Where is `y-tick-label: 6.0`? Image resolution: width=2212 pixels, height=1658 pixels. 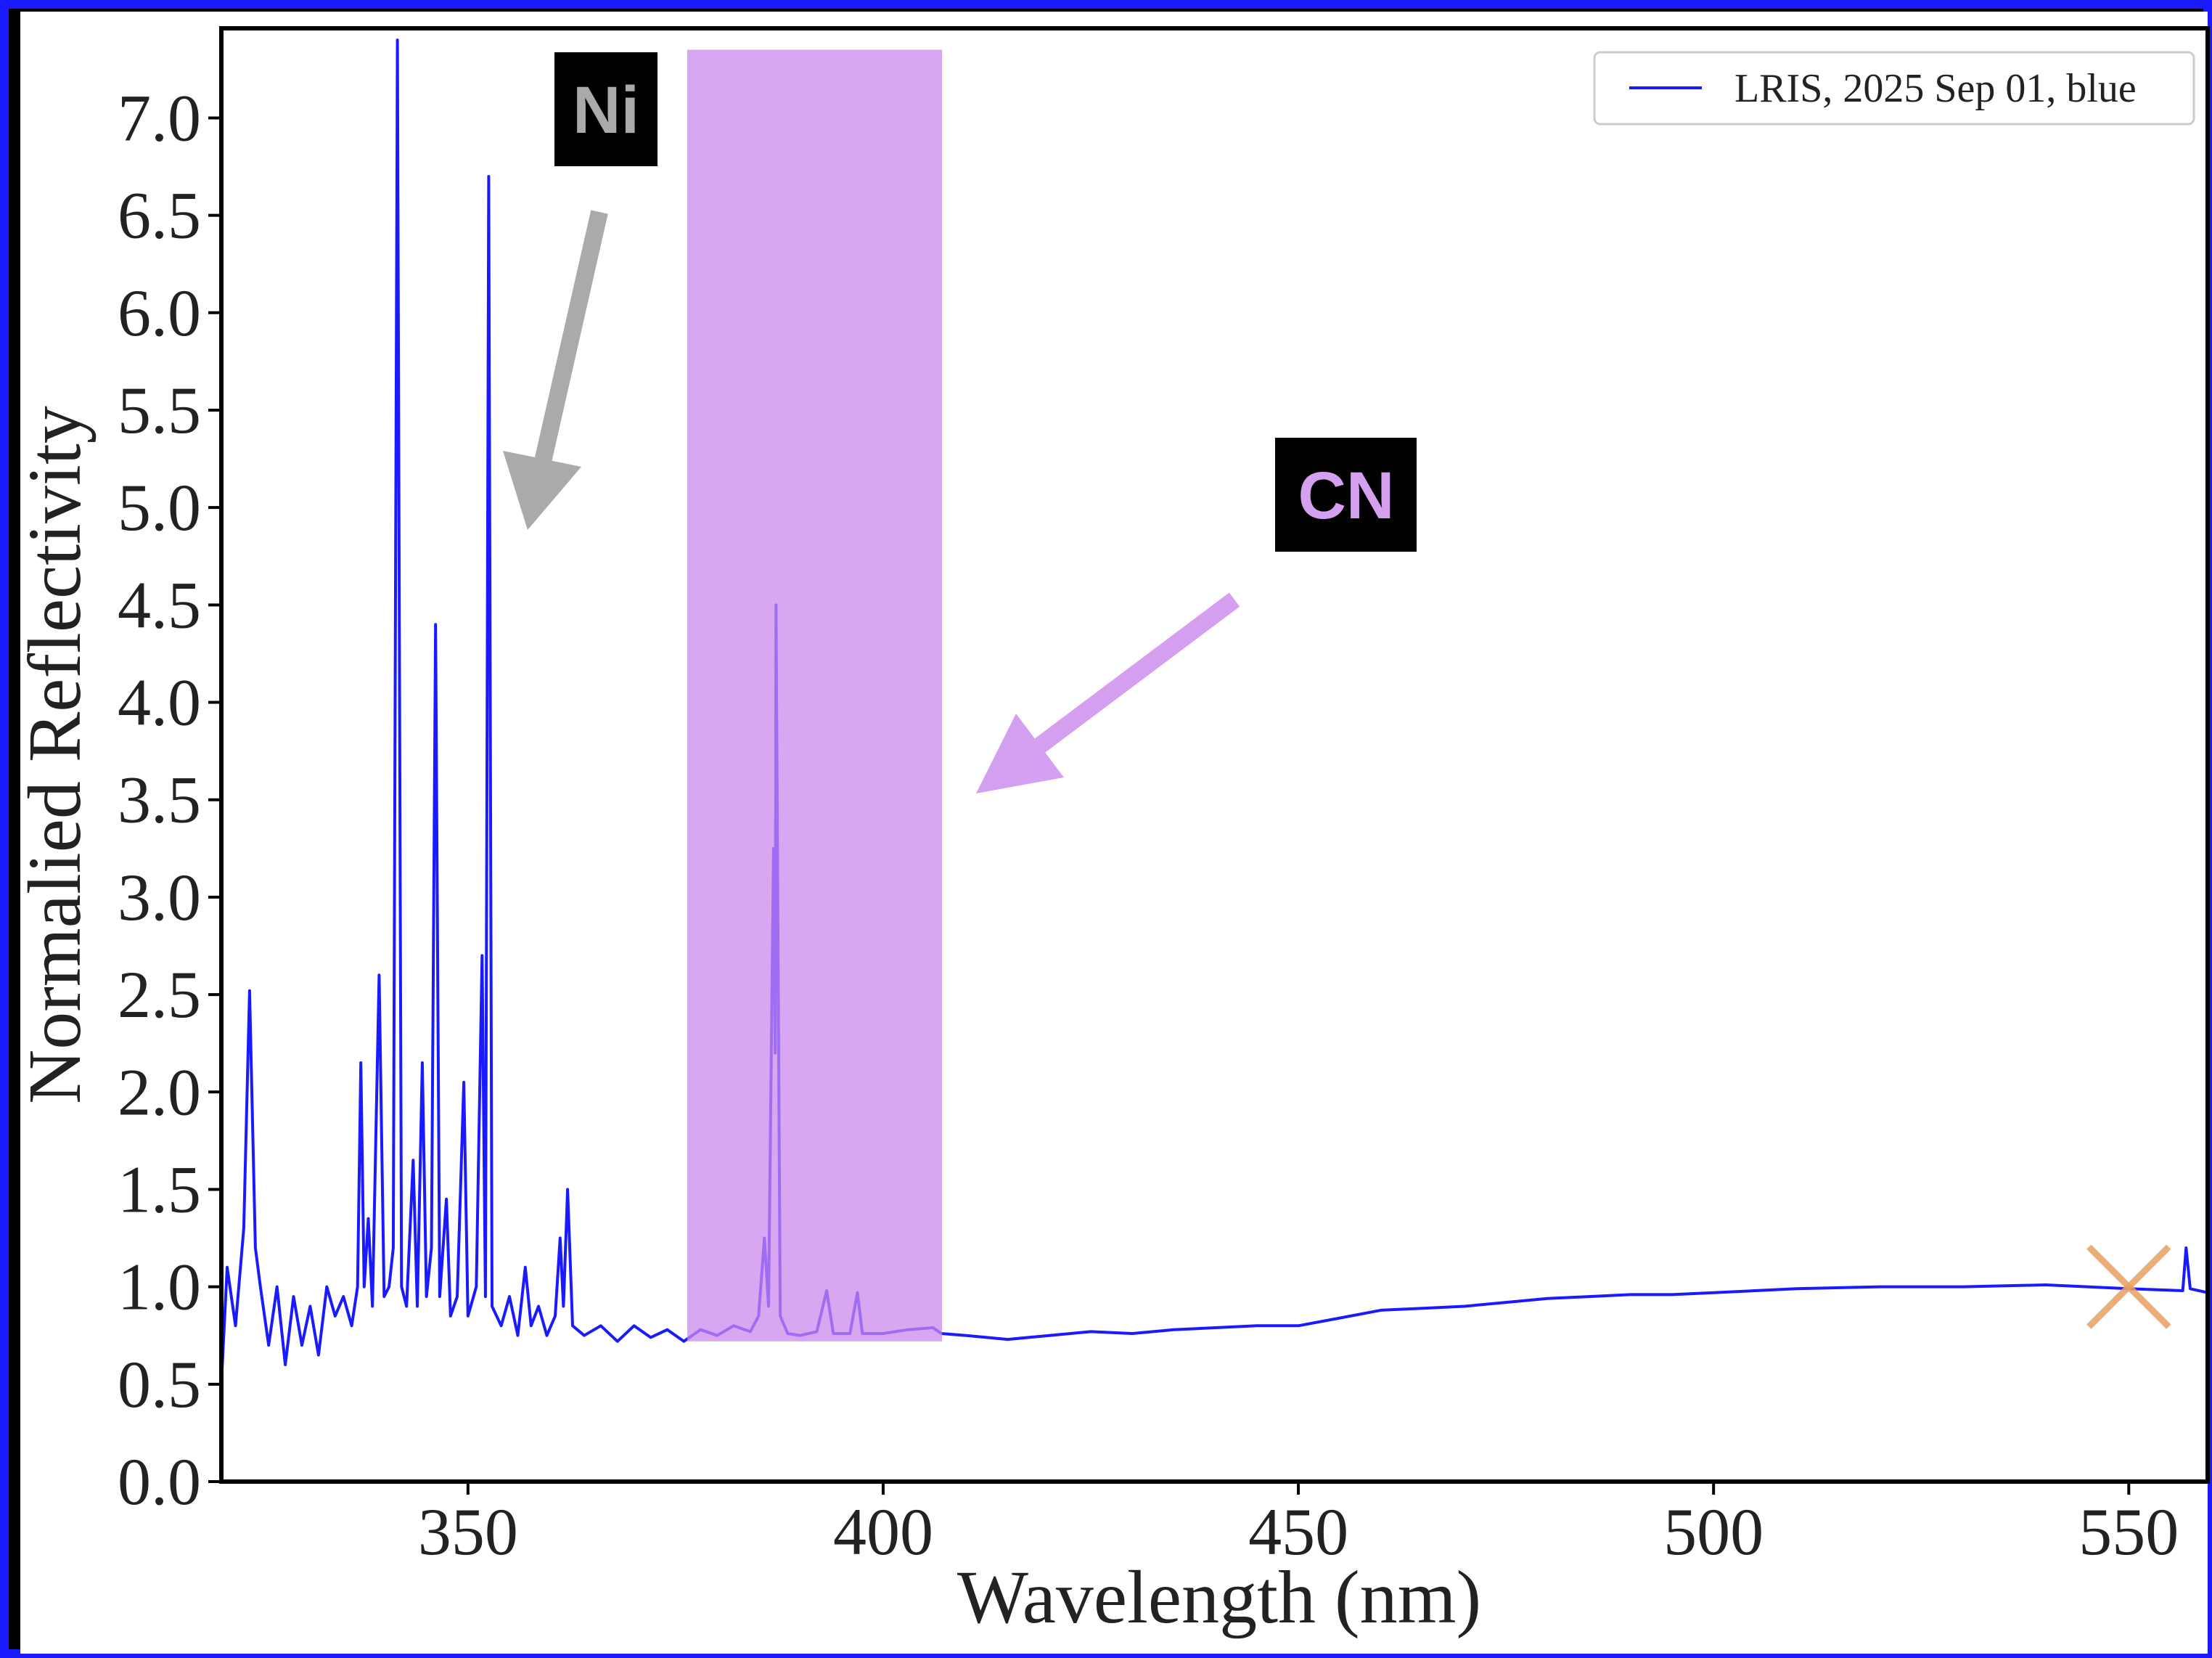
y-tick-label: 6.0 is located at coordinates (159, 313).